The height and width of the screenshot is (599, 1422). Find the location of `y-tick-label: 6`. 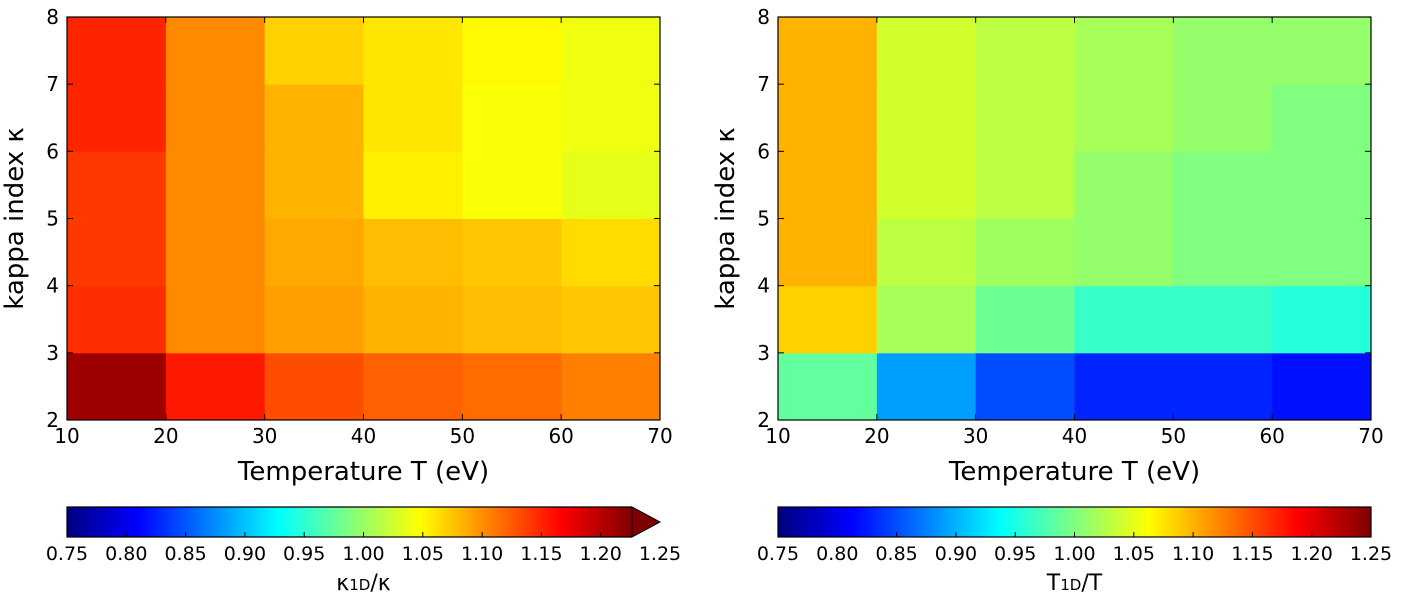

y-tick-label: 6 is located at coordinates (763, 151).